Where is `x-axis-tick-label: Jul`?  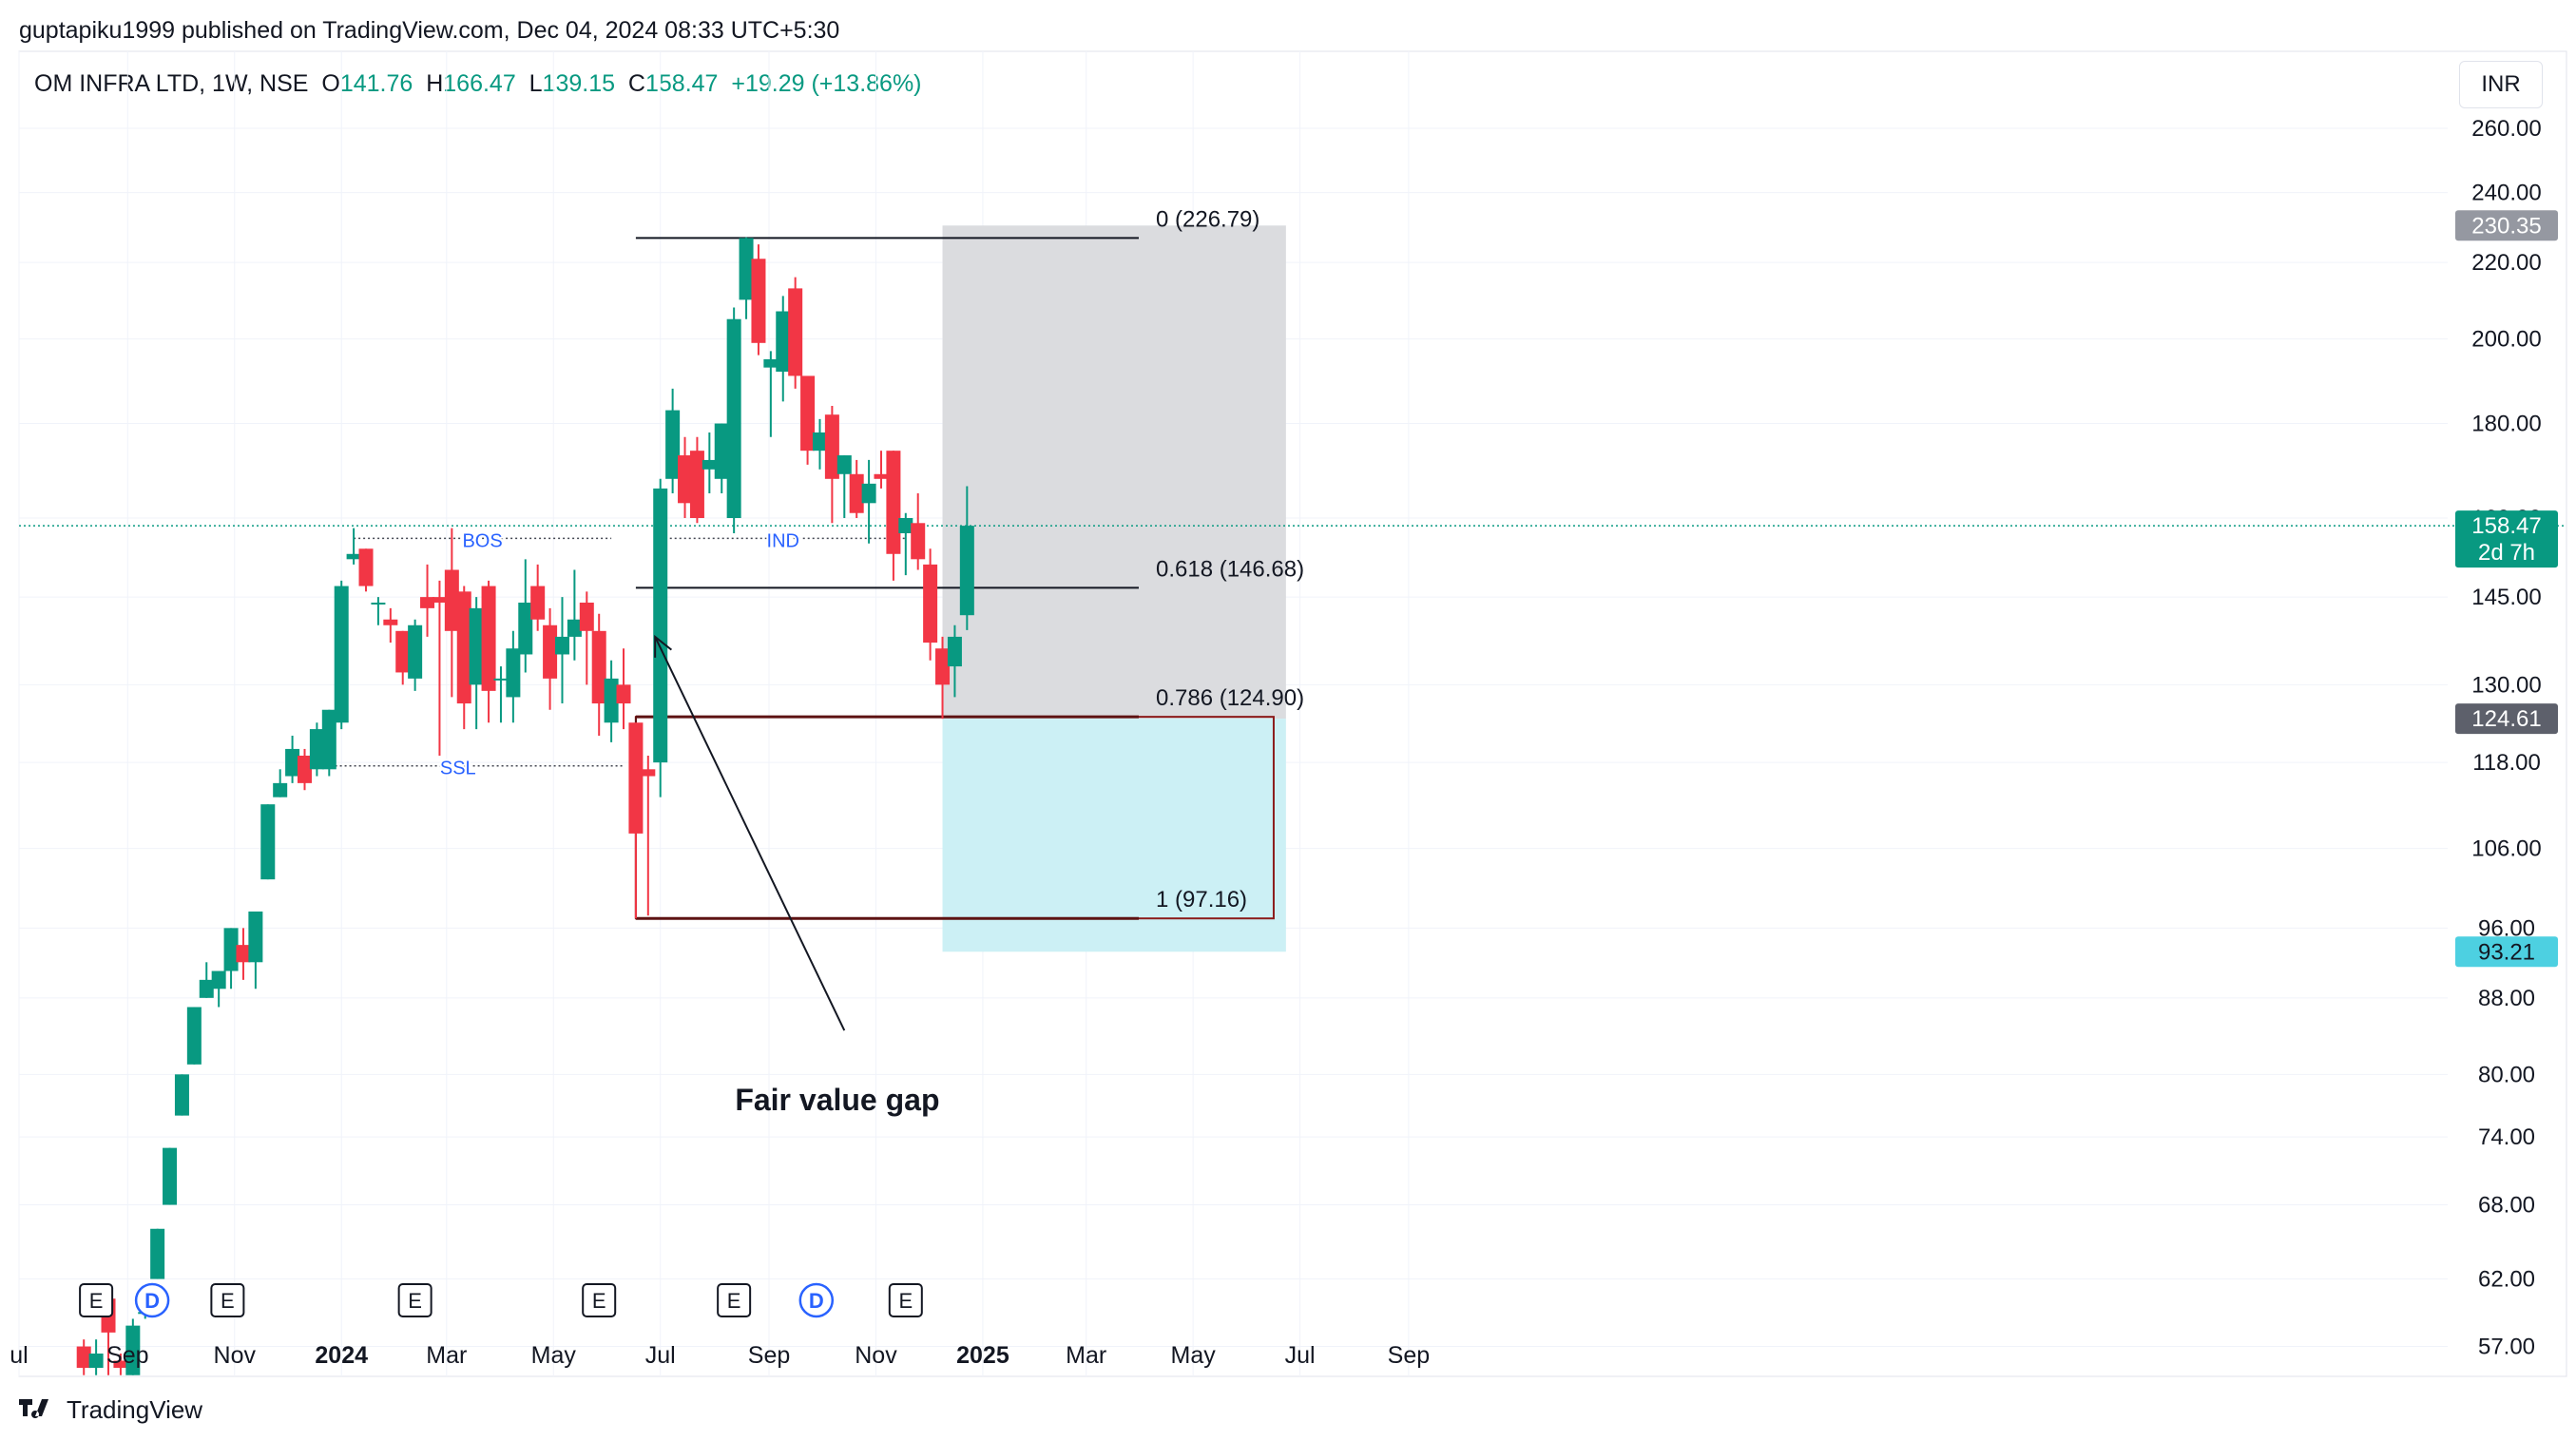
x-axis-tick-label: Jul is located at coordinates (660, 1355).